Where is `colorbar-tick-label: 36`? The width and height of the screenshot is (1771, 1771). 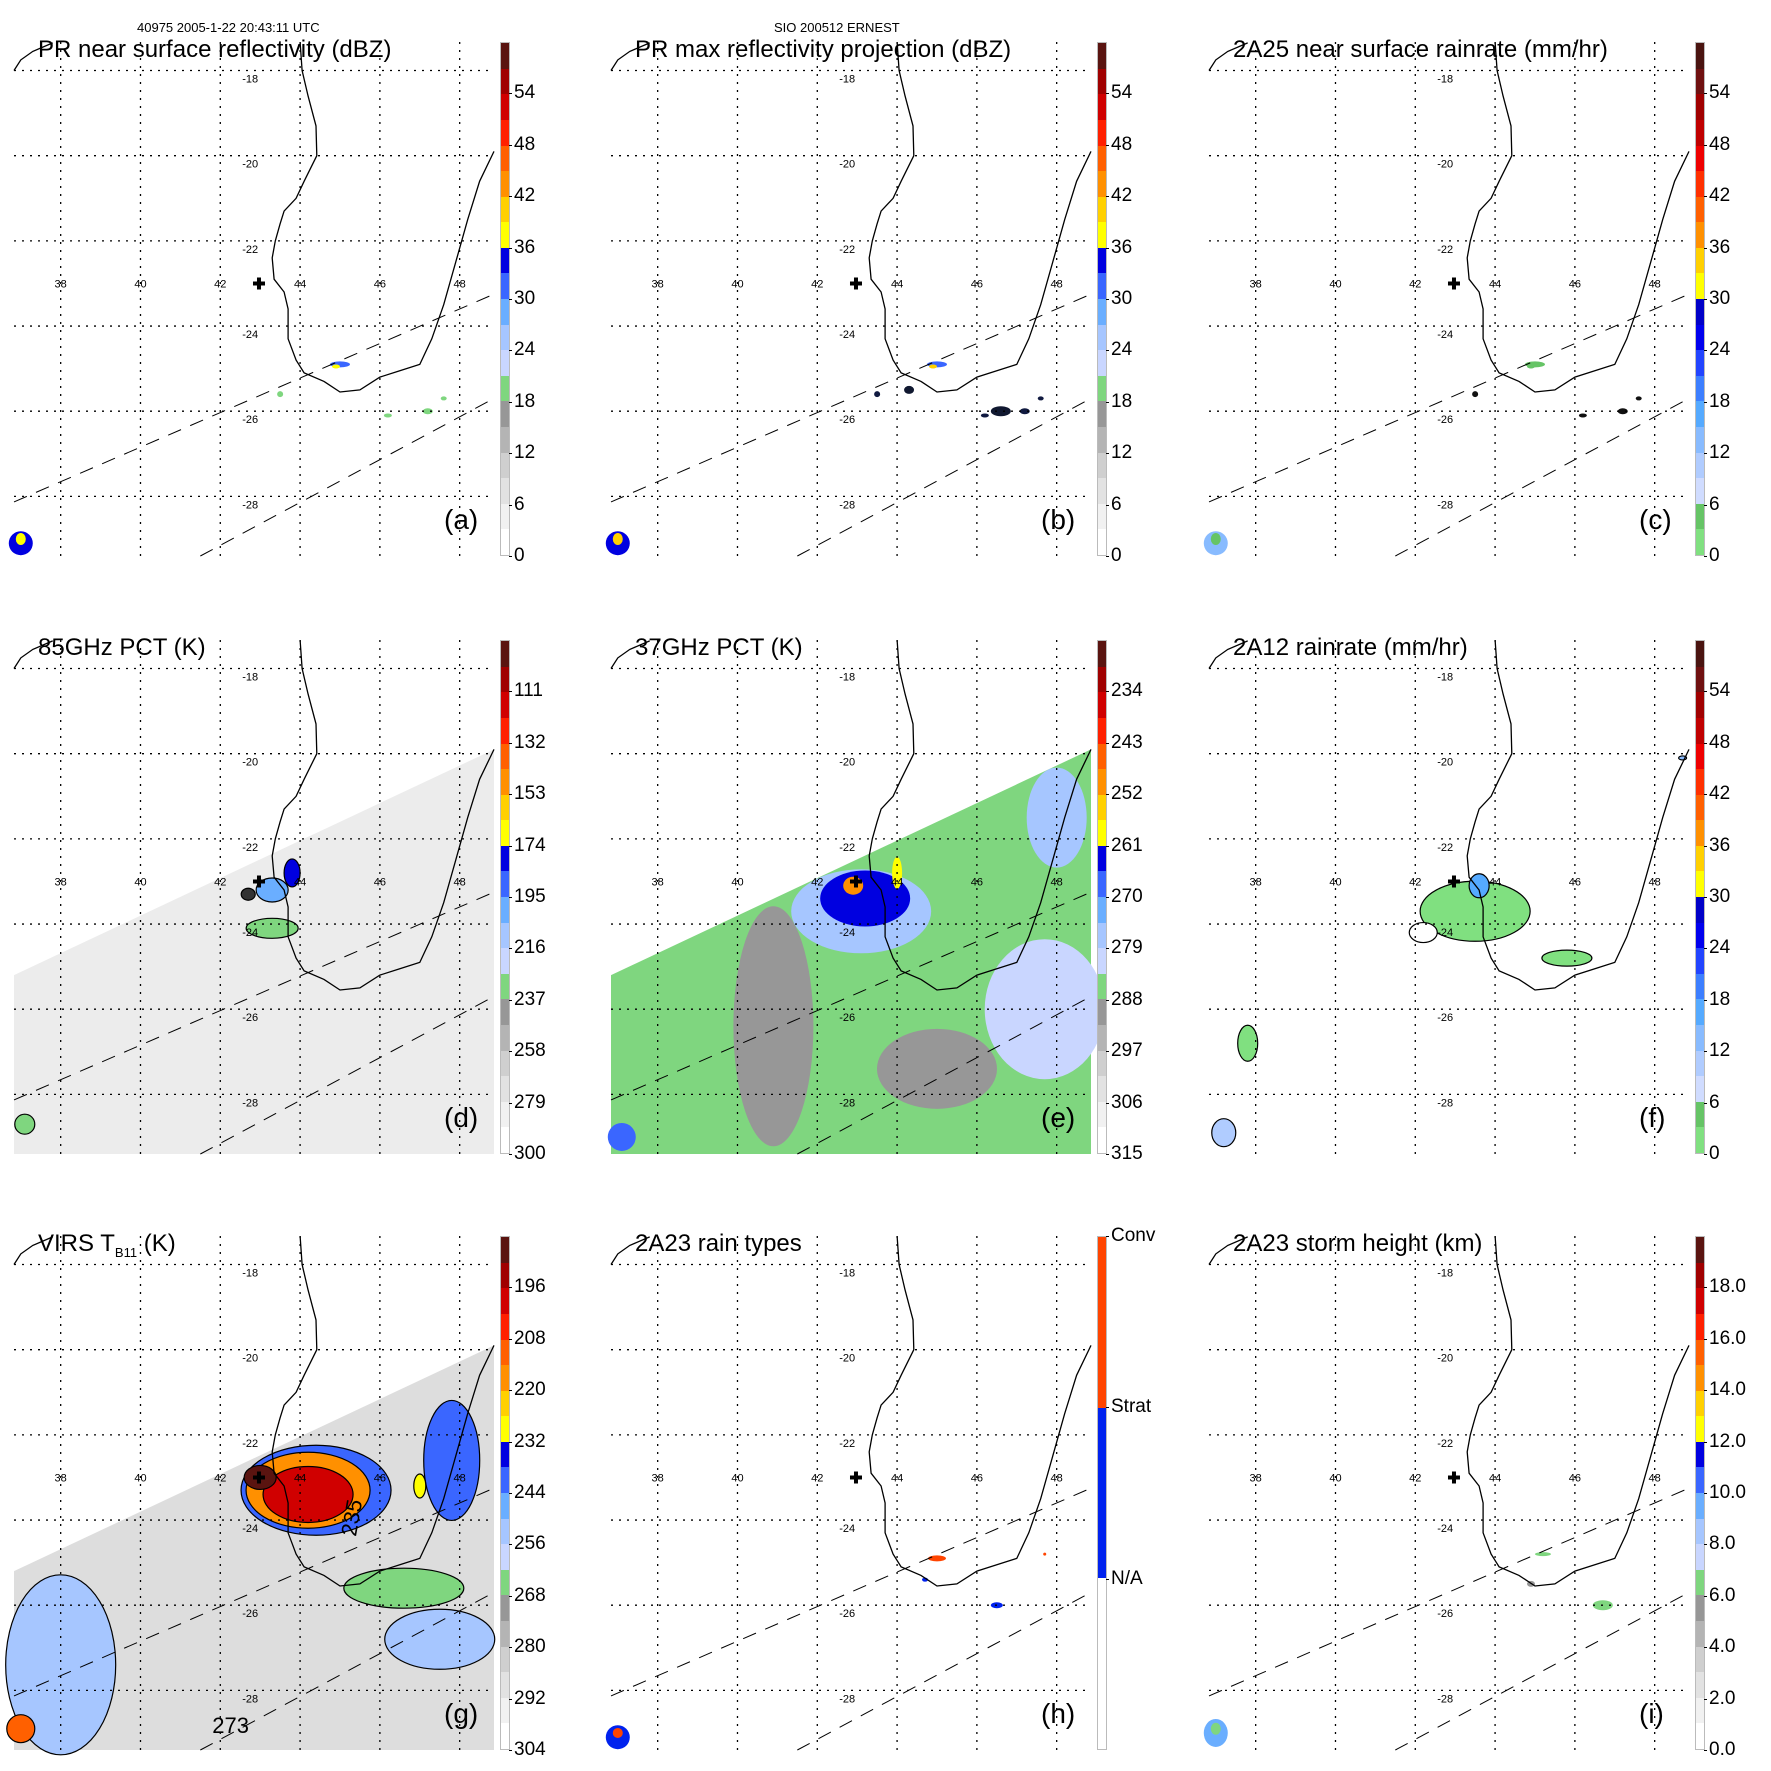
colorbar-tick-label: 36 is located at coordinates (1717, 845).